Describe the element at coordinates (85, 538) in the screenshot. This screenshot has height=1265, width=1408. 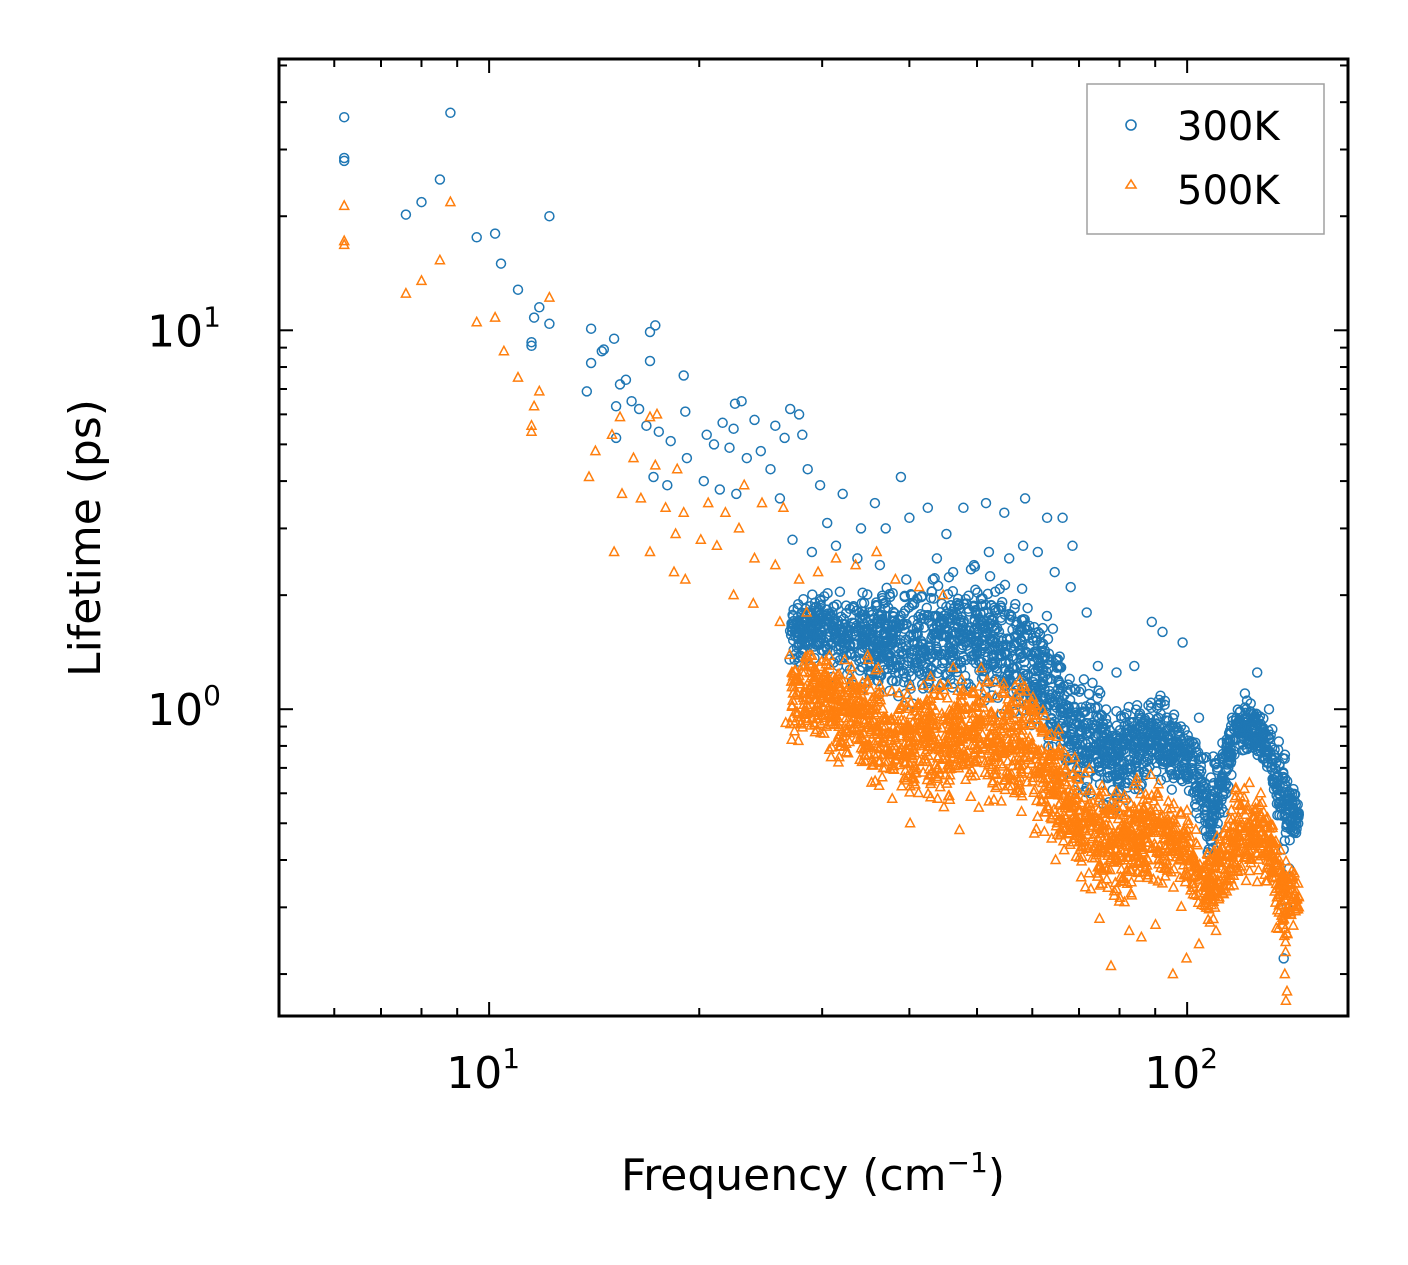
I see `y-axis-label: Lifetime (ps)` at that location.